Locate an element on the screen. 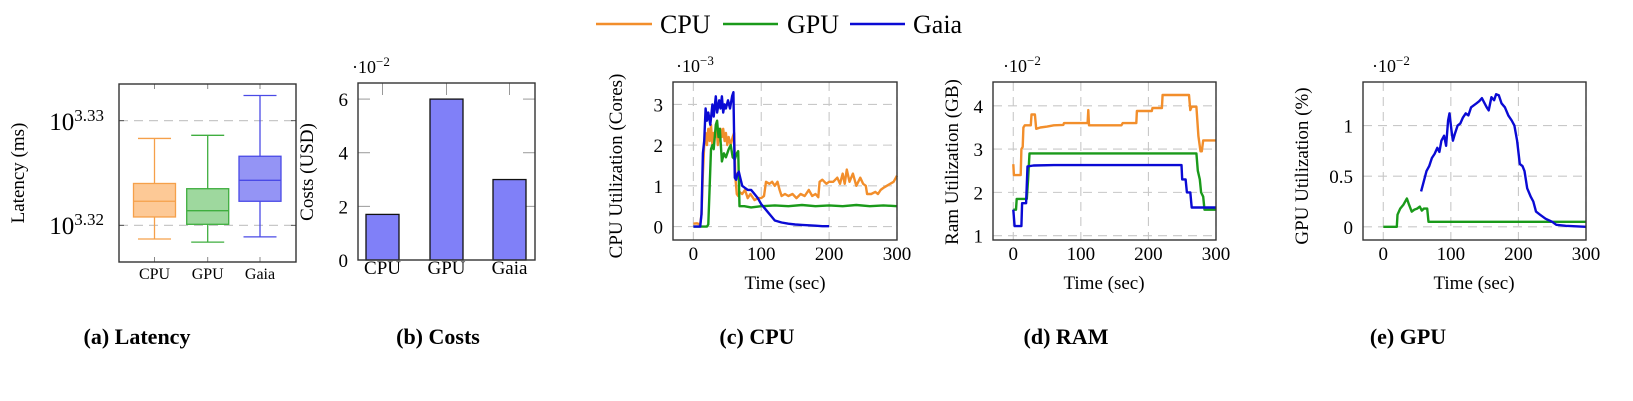 This screenshot has width=1633, height=401. gpu-axes-frame is located at coordinates (1474, 161).